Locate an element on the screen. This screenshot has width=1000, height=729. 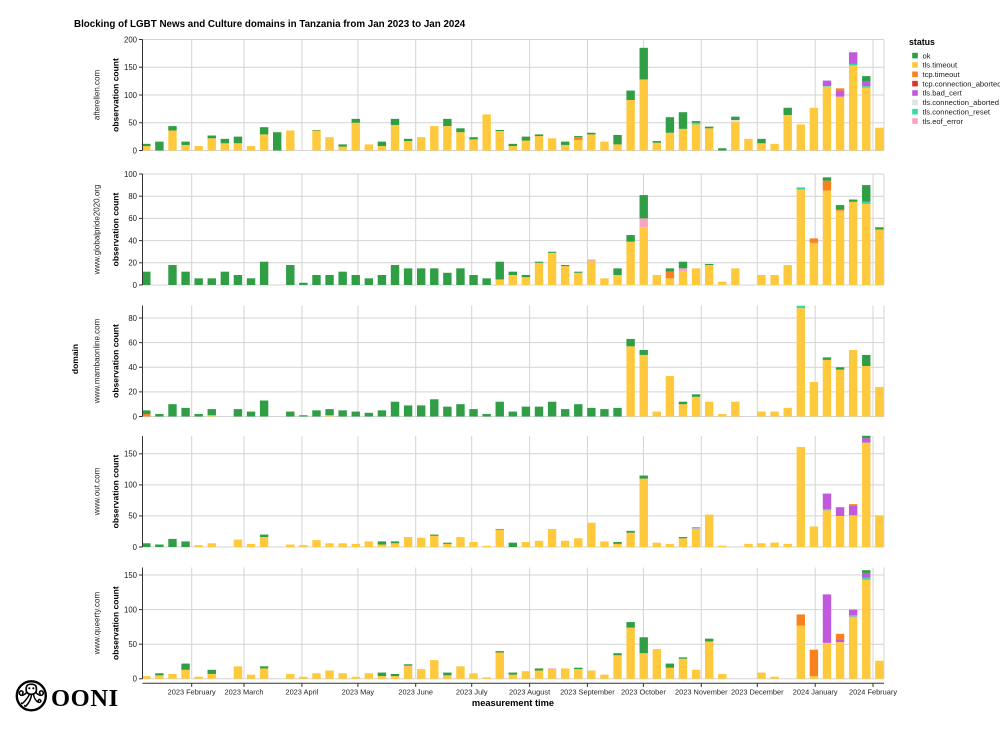
svg-text: measurement time is located at coordinates (513, 703).